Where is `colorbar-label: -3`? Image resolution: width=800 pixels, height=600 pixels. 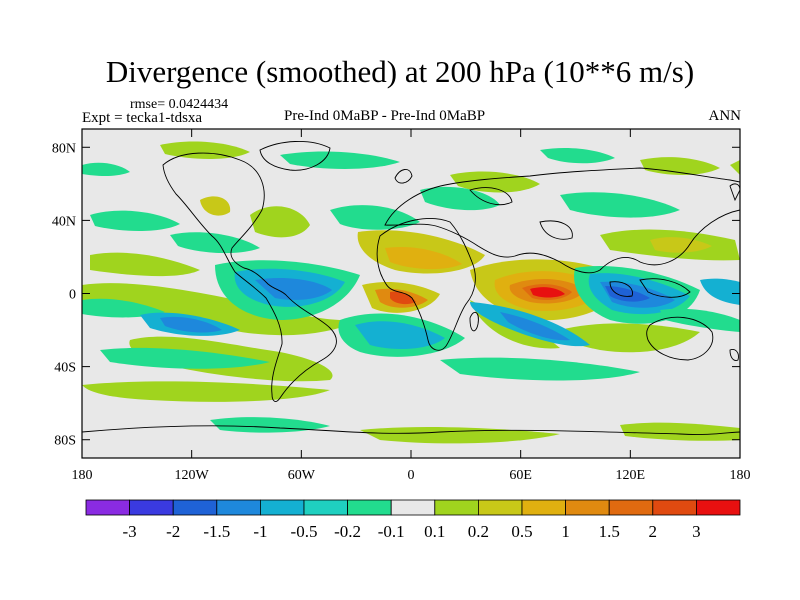
colorbar-label: -3 is located at coordinates (130, 531).